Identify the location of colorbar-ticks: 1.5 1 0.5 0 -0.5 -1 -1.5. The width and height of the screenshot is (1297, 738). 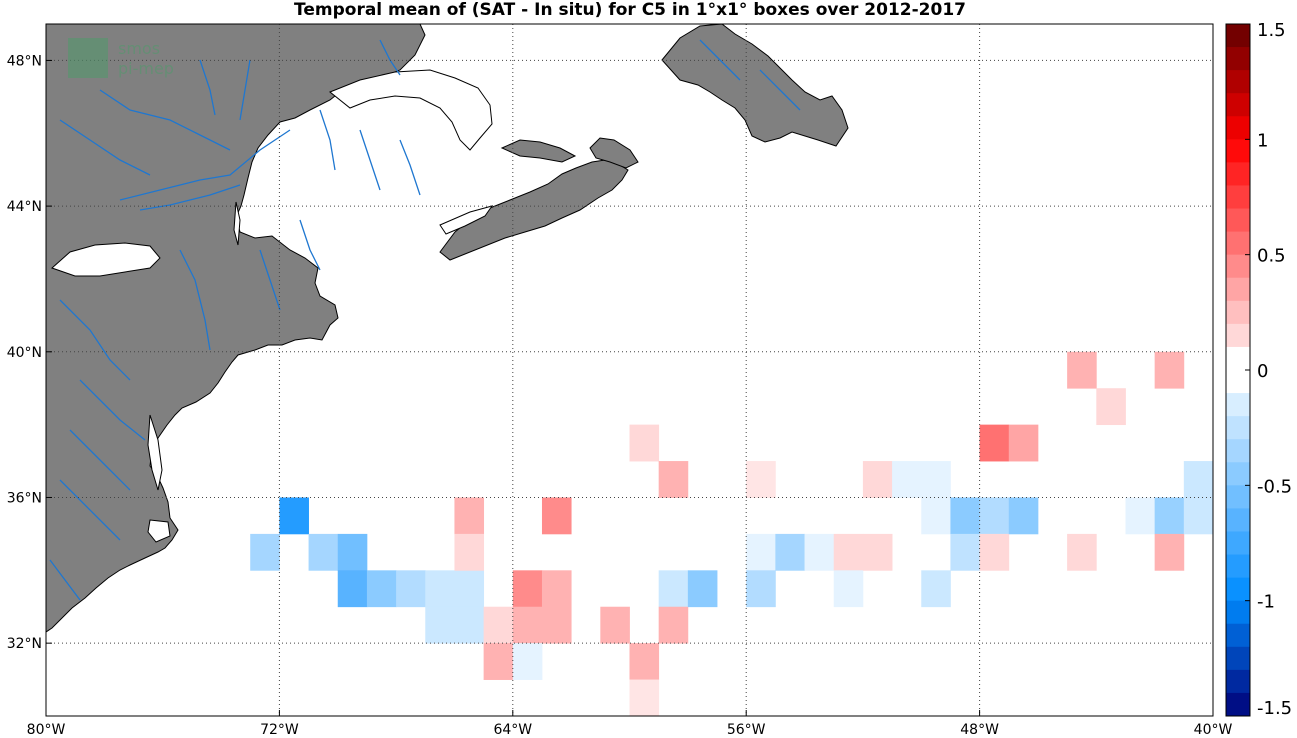
(1268, 369).